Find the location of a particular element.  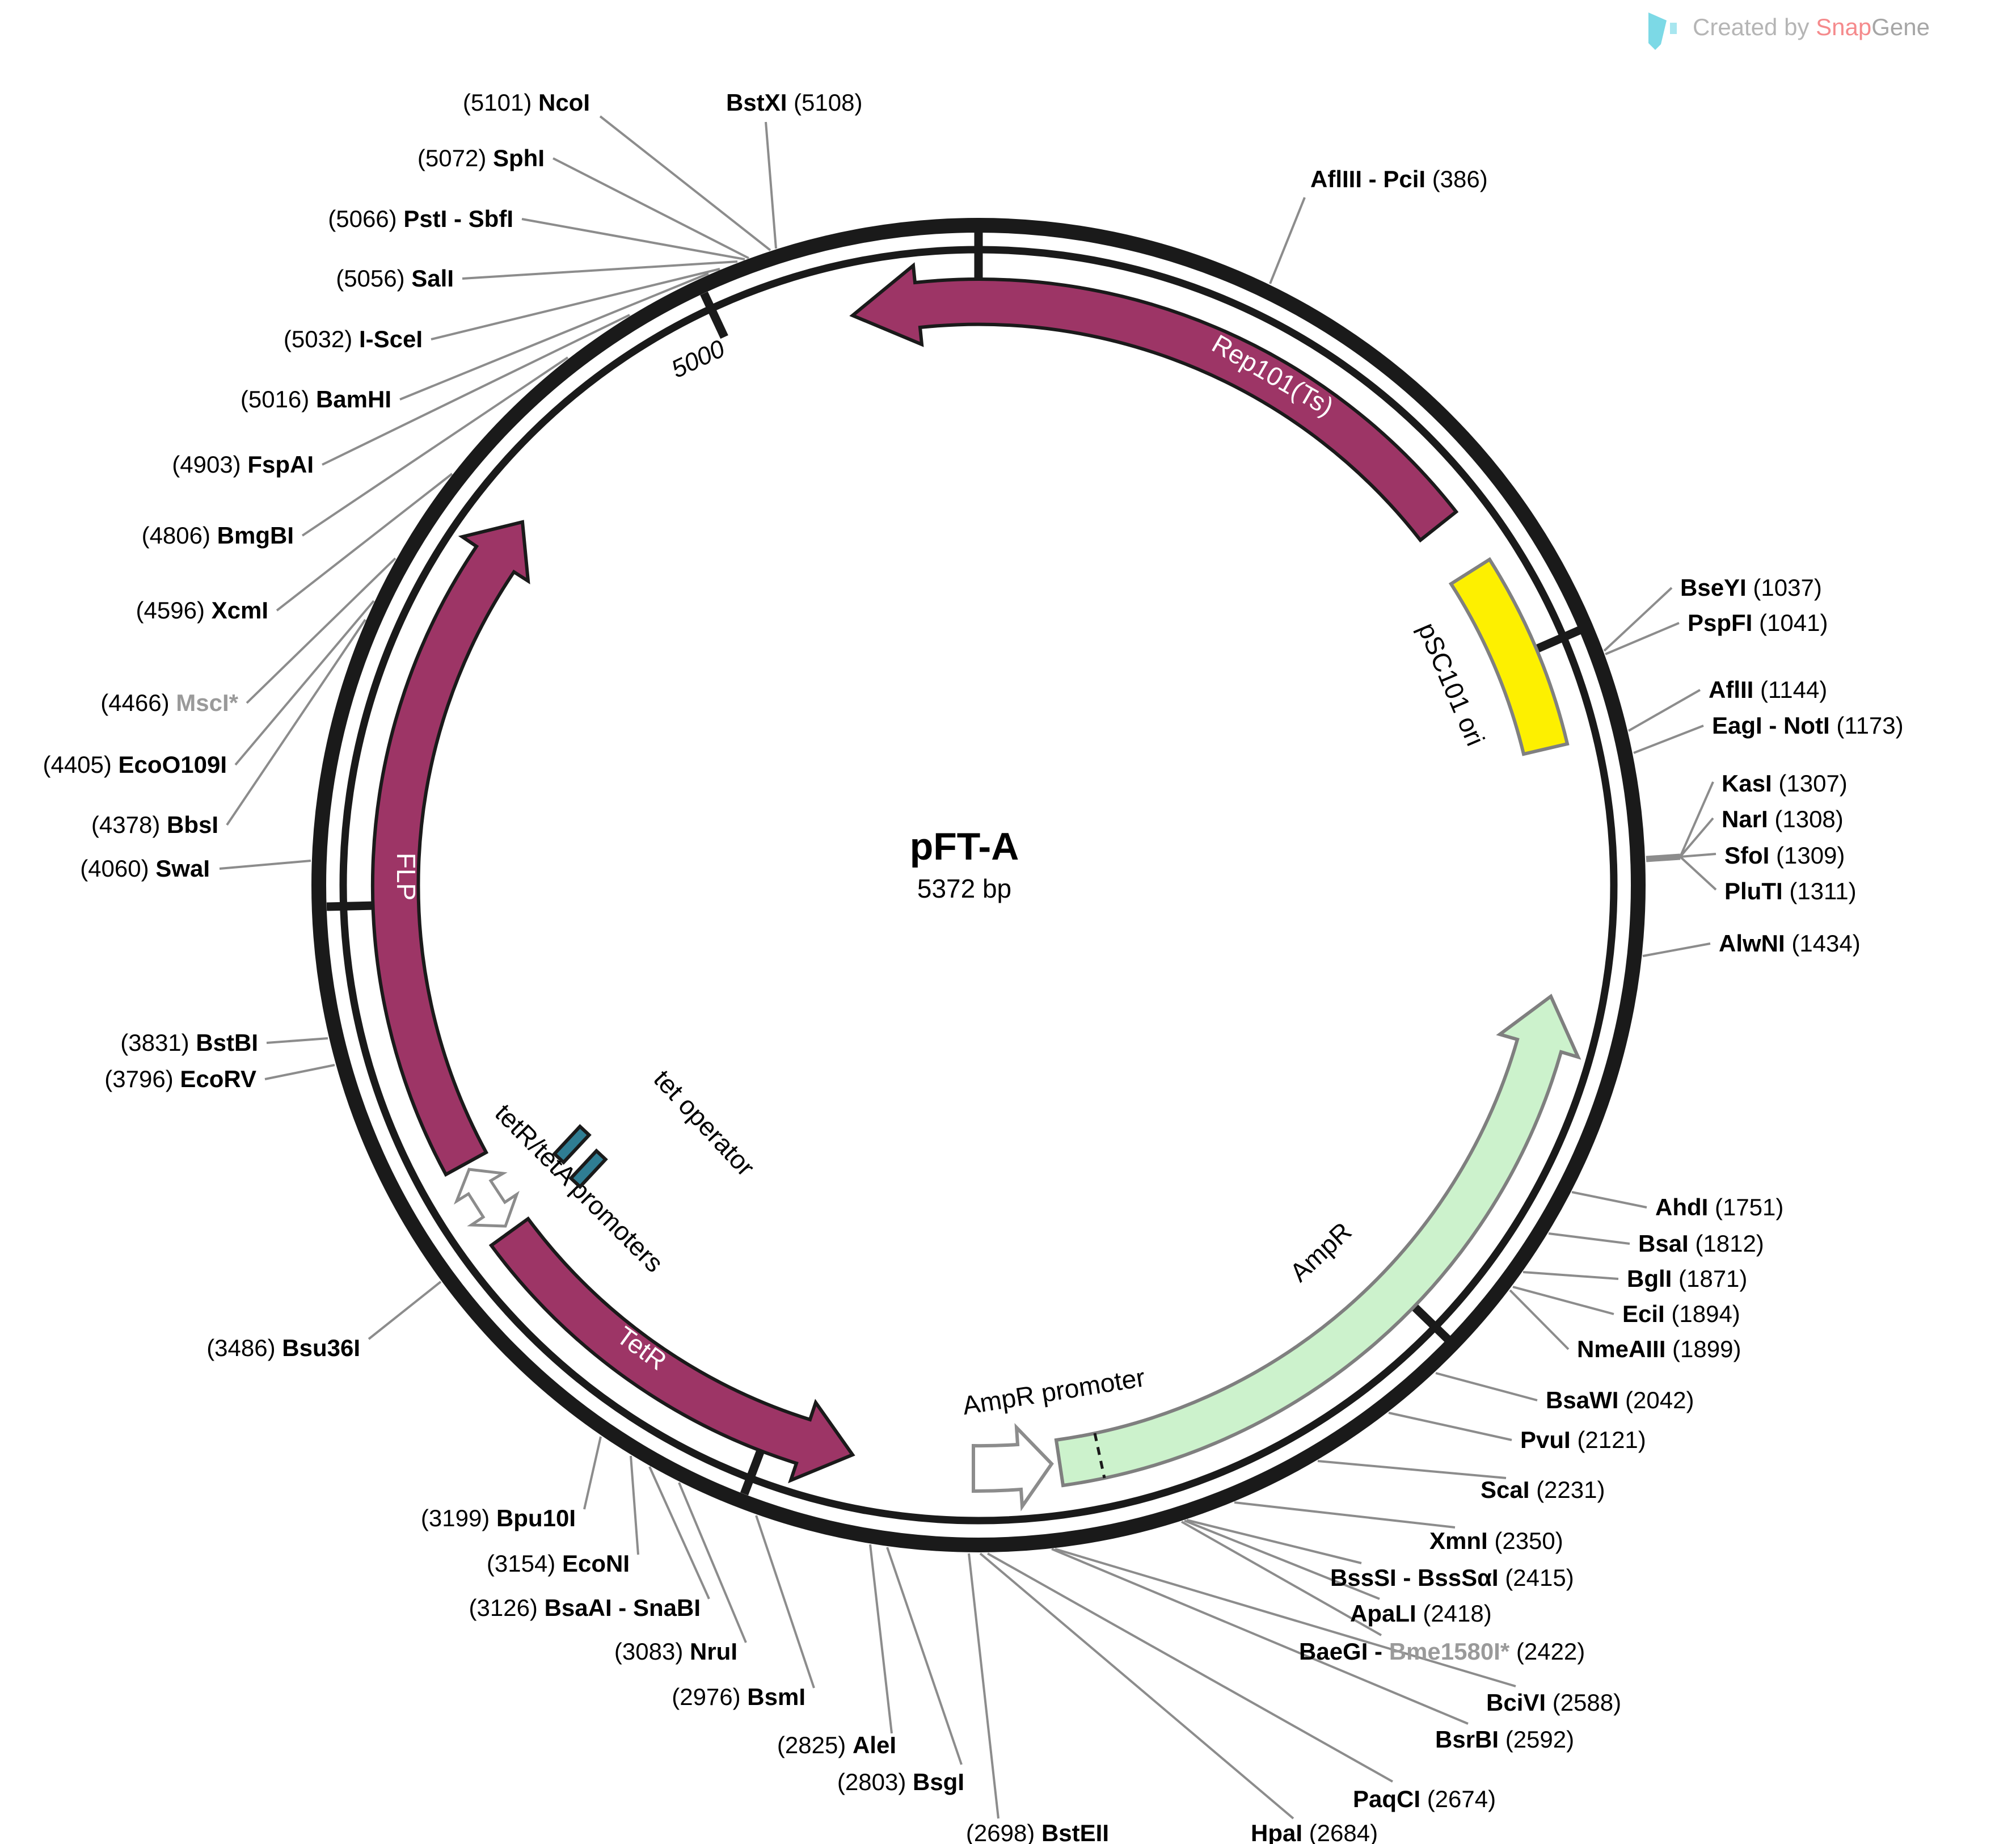

plasmid-size: 5372 bp is located at coordinates (964, 888).